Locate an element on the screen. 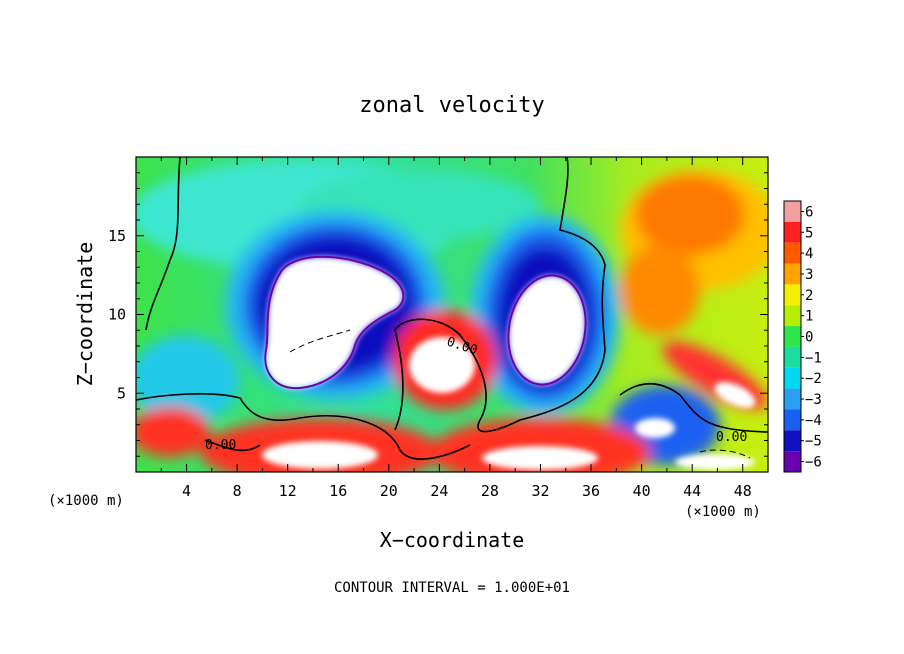 Image resolution: width=904 pixels, height=654 pixels. x-tick-label: 20 is located at coordinates (389, 491).